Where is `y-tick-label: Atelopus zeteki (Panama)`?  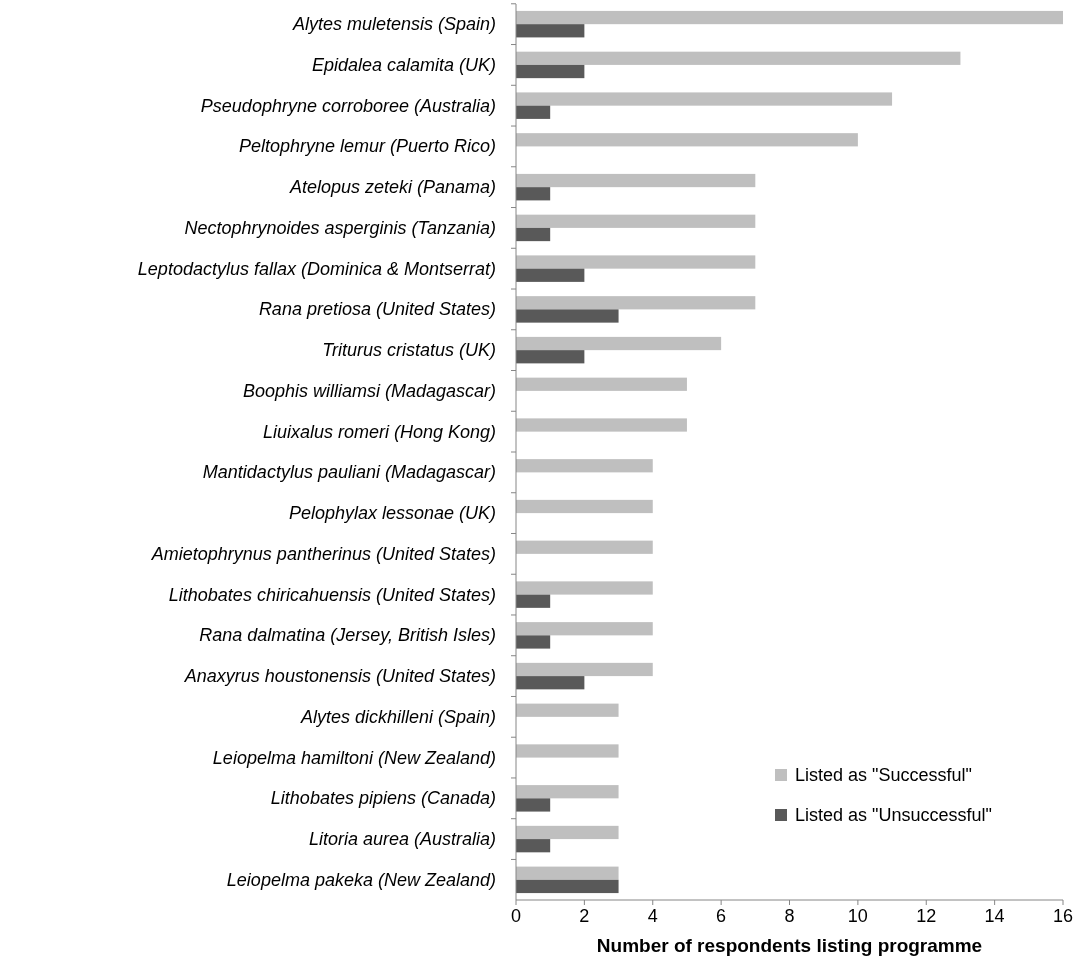
y-tick-label: Atelopus zeteki (Panama) is located at coordinates (392, 187).